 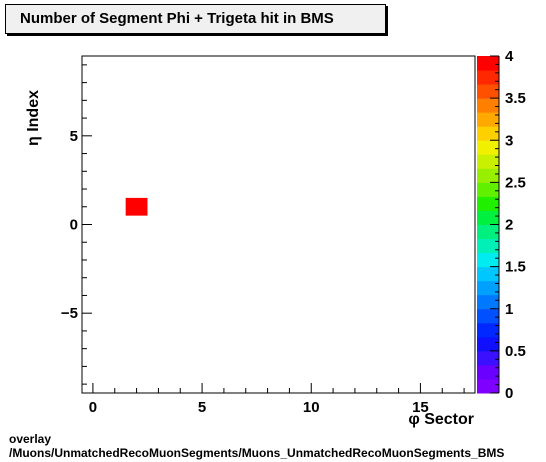 What do you see at coordinates (515, 182) in the screenshot?
I see `colorbar-tick-label: 2.5` at bounding box center [515, 182].